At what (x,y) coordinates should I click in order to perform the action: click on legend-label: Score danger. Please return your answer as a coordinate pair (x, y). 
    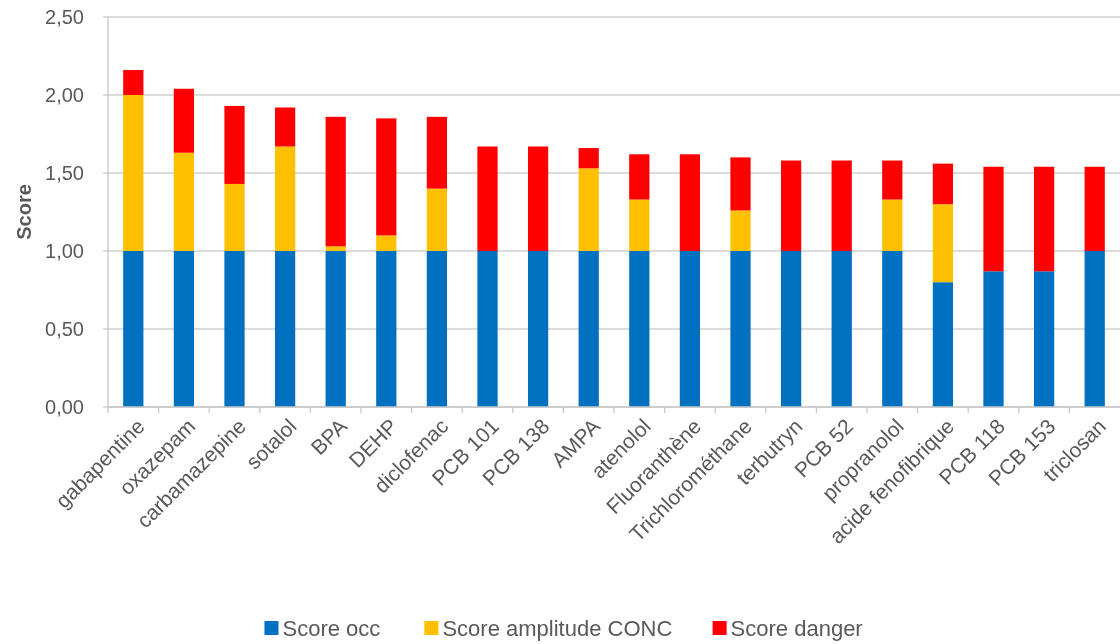
    Looking at the image, I should click on (796, 628).